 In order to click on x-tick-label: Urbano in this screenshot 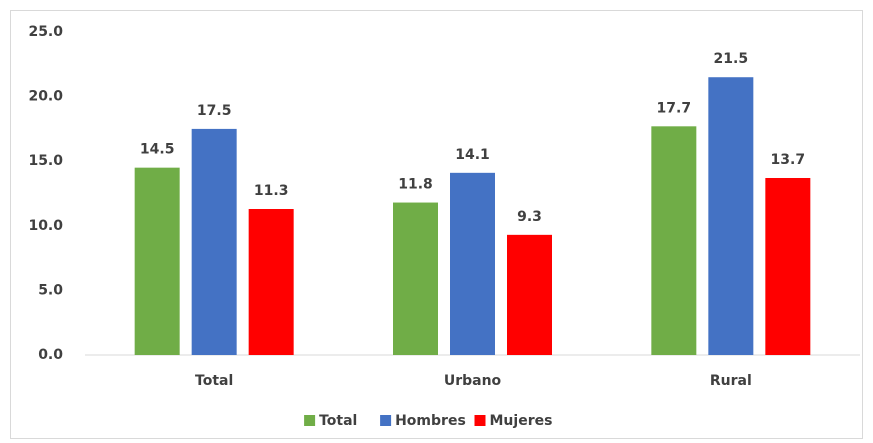, I will do `click(473, 381)`.